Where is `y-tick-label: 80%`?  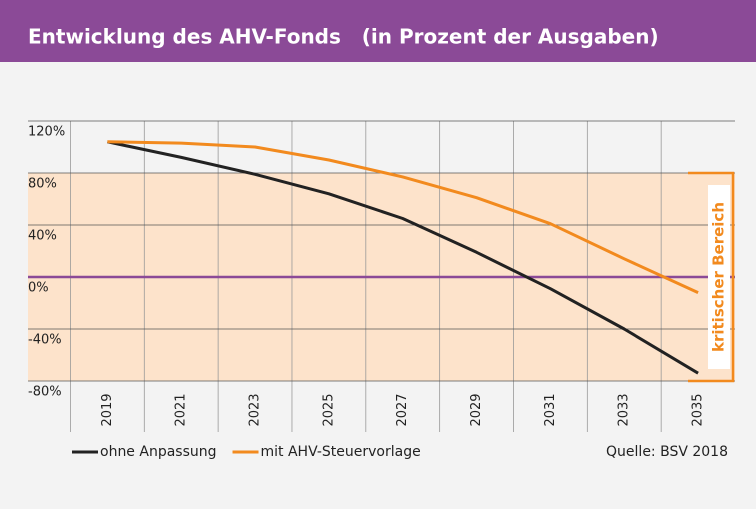
y-tick-label: 80% is located at coordinates (42, 184).